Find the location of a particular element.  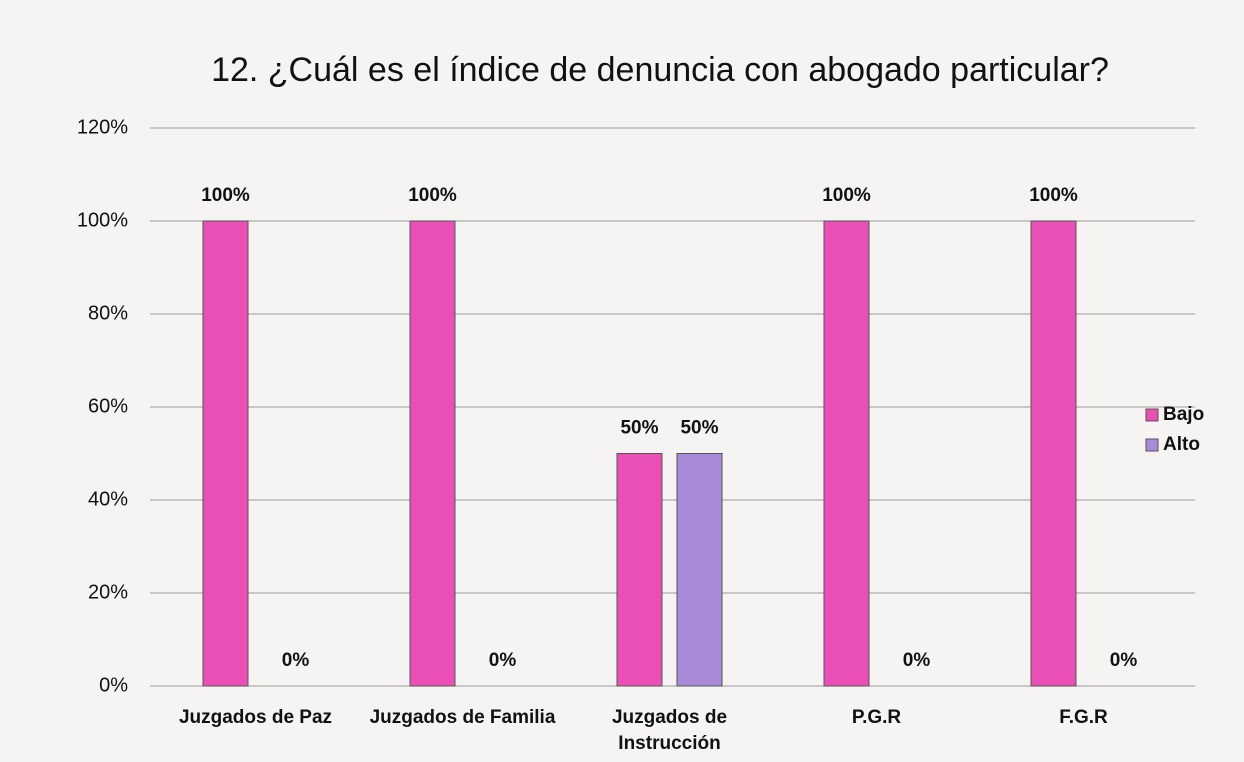

x-tick-label: Juzgados de Paz is located at coordinates (255, 717).